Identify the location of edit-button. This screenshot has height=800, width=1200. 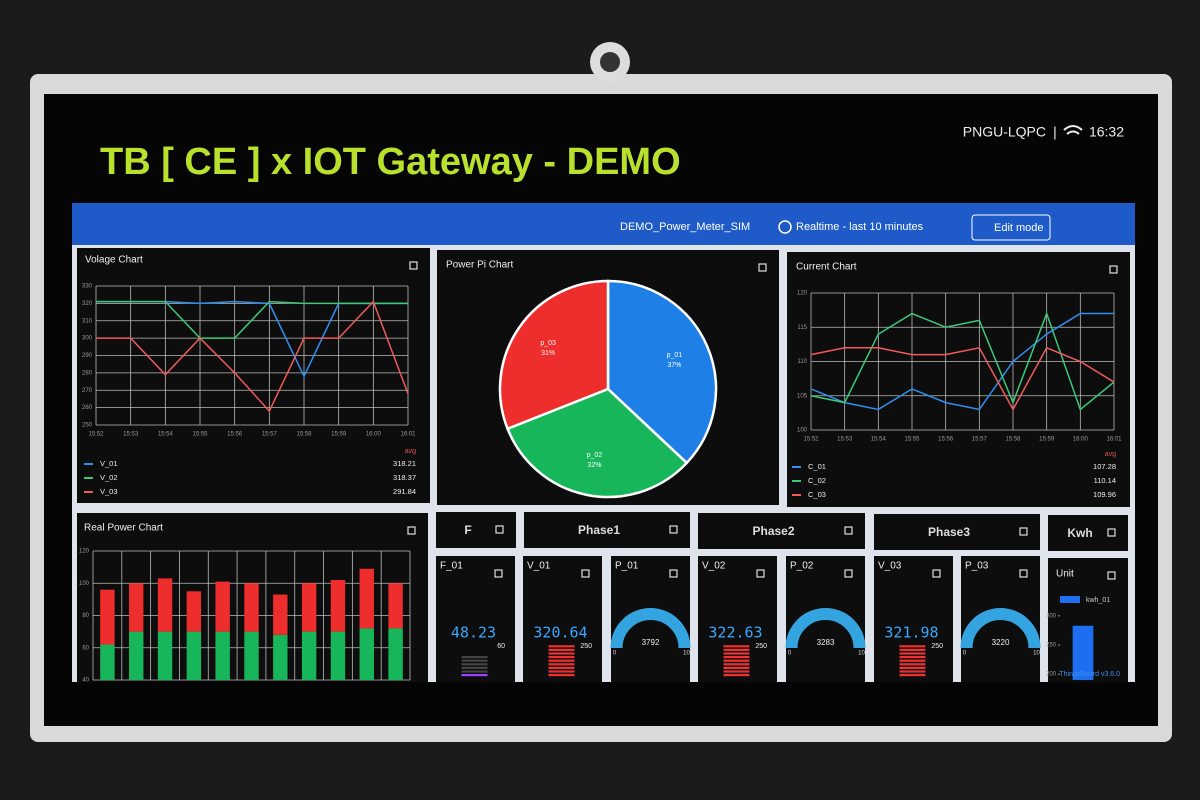
(1011, 227).